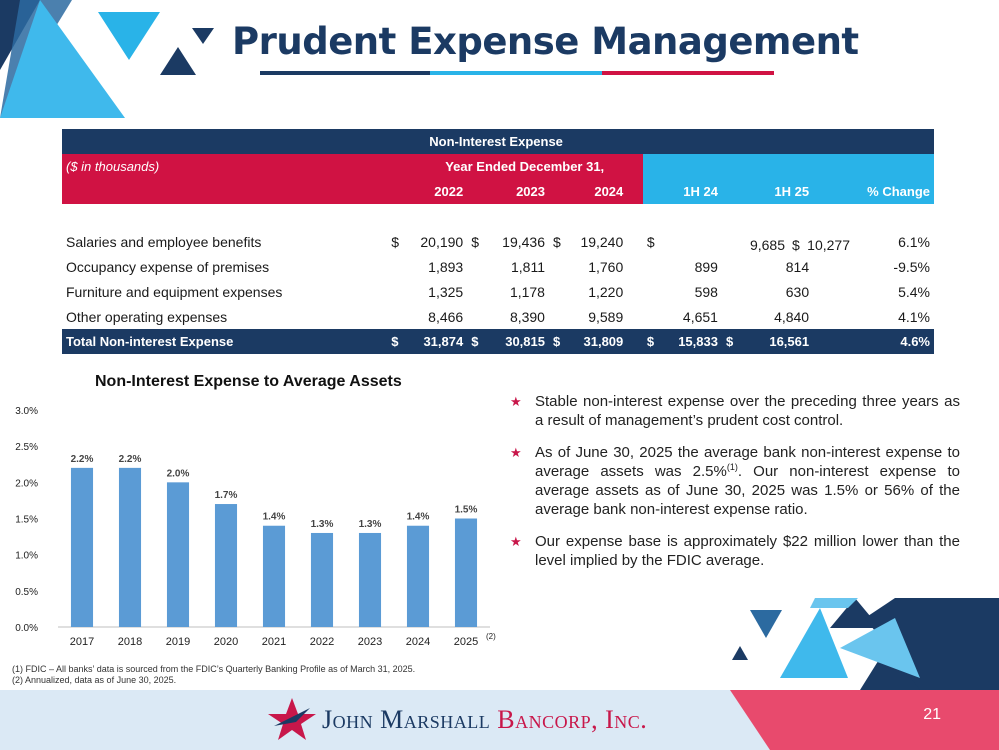 Image resolution: width=999 pixels, height=750 pixels. I want to click on data-label: 2.0%, so click(178, 473).